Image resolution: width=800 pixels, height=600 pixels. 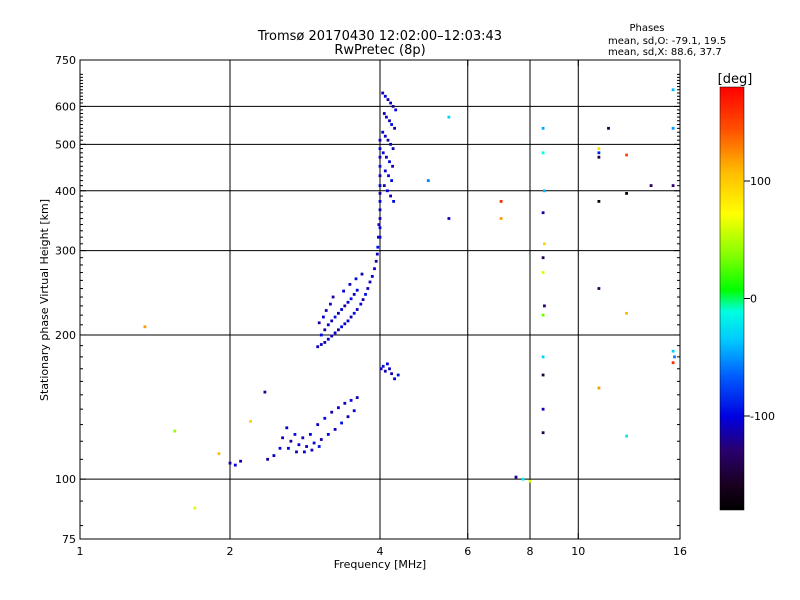 I want to click on y-tick-label: 300, so click(x=65, y=251).